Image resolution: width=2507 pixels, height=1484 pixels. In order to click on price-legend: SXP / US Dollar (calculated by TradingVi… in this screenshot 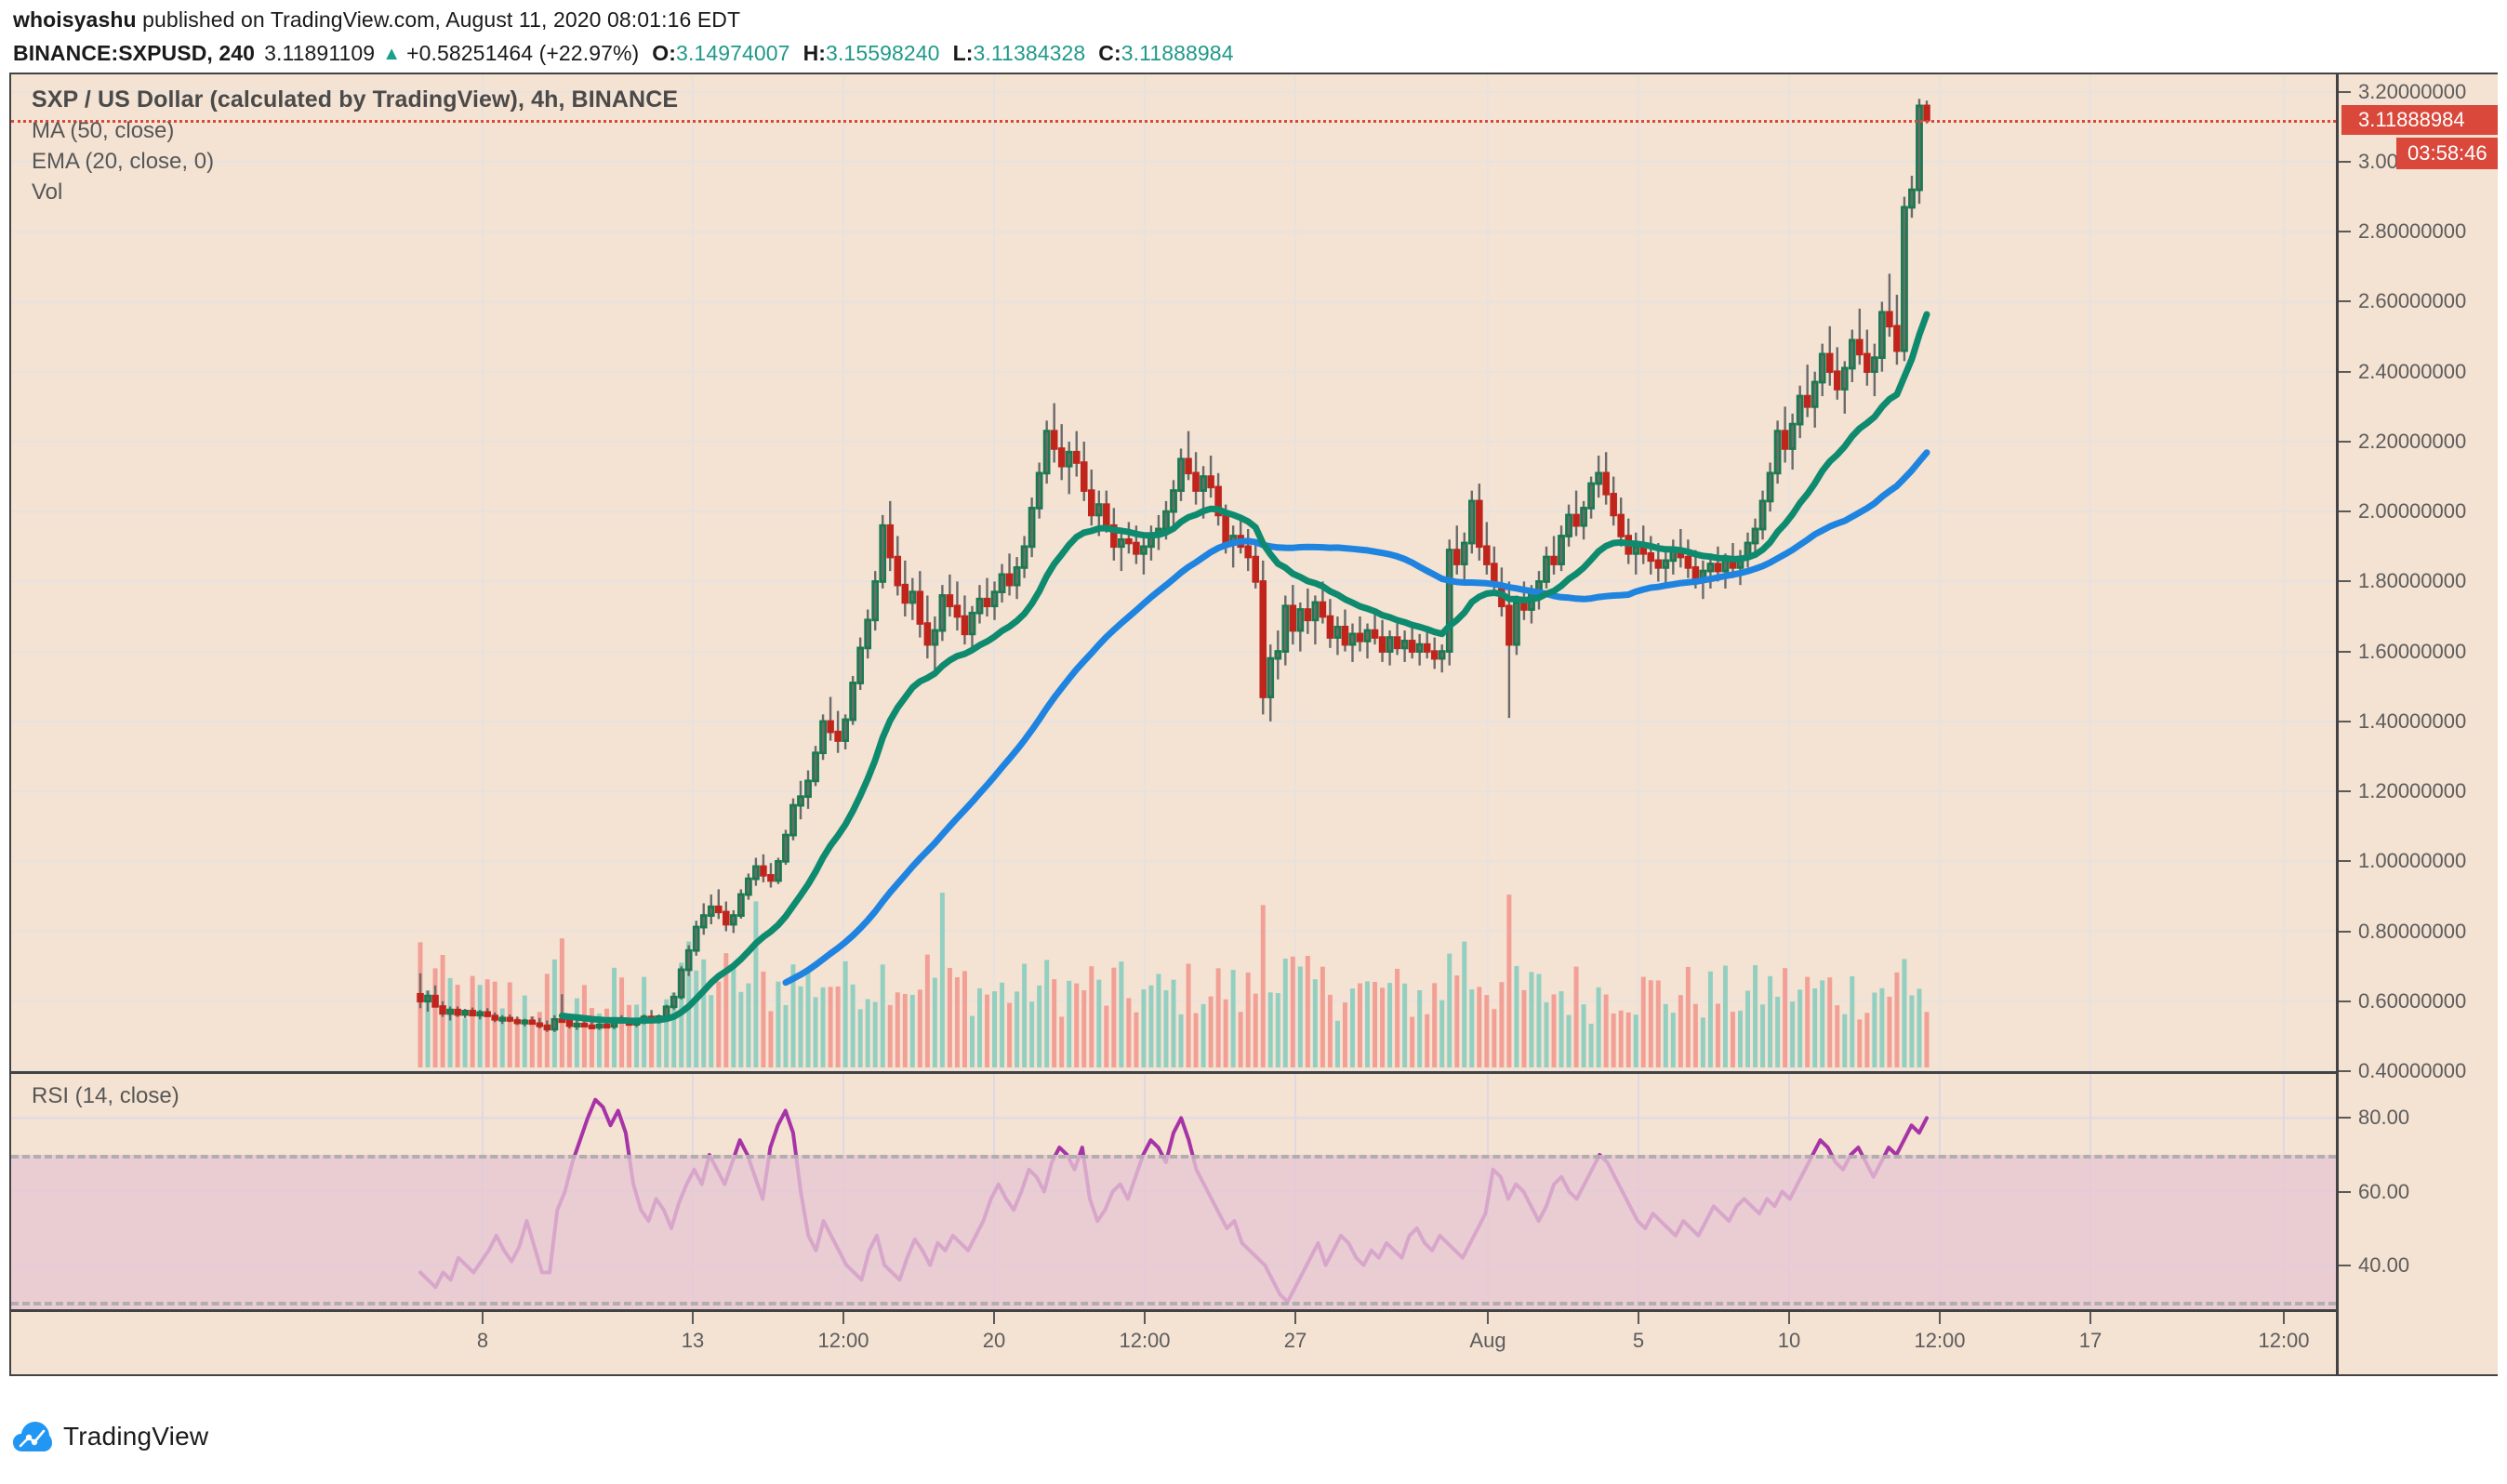, I will do `click(355, 145)`.